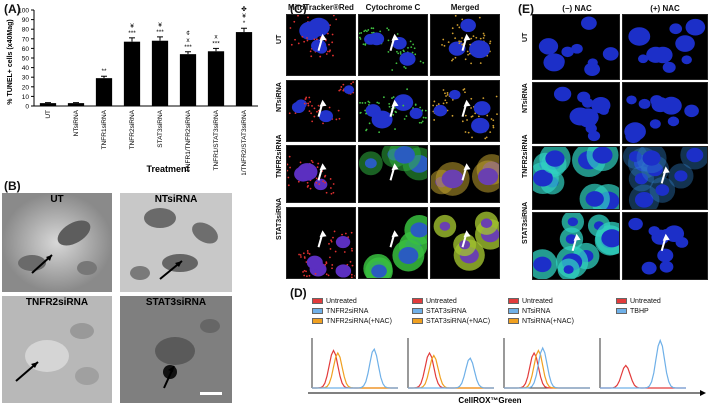 This screenshot has height=405, width=709. I want to click on histogram-legend: Untreated STAT3siRNA STAT3siRNA(+NAC), so click(451, 312).